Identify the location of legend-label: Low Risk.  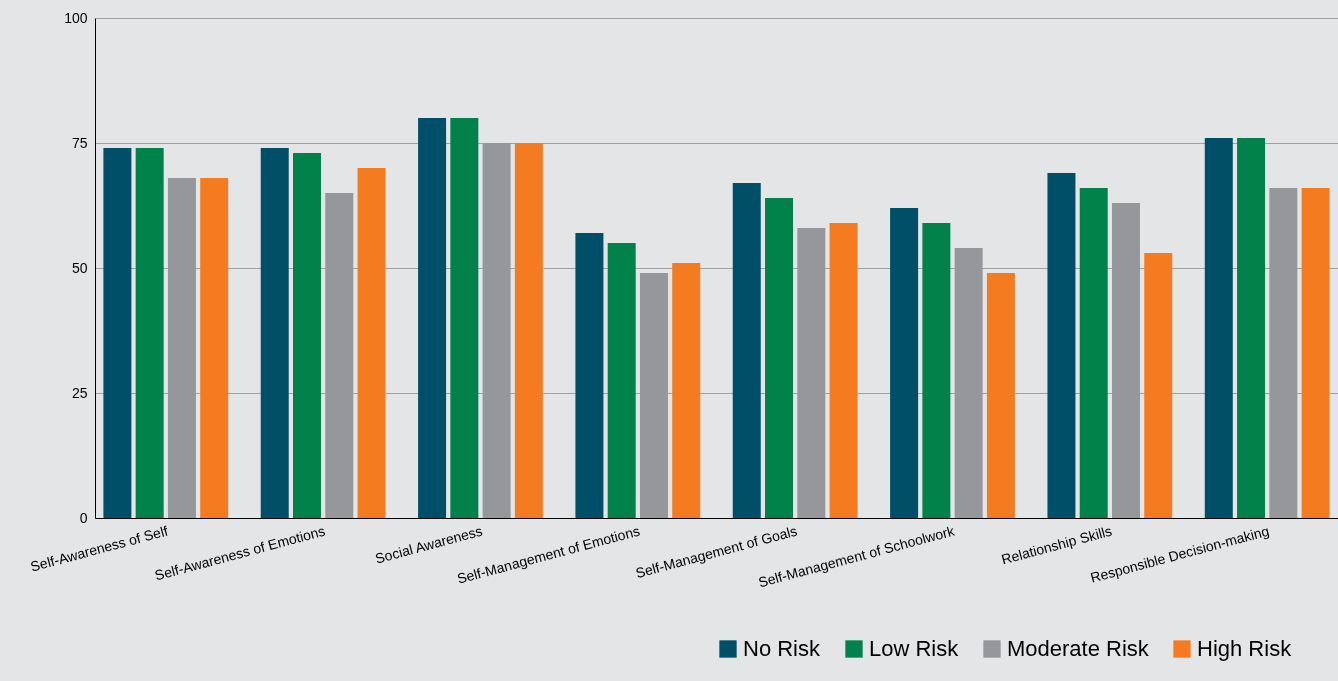
(914, 648).